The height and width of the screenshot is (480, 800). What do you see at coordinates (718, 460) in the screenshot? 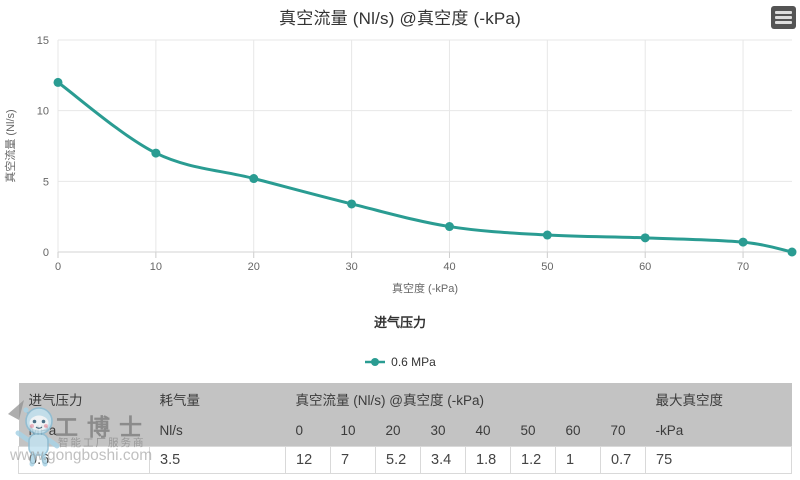
I see `cell-max-vacuum: 75` at bounding box center [718, 460].